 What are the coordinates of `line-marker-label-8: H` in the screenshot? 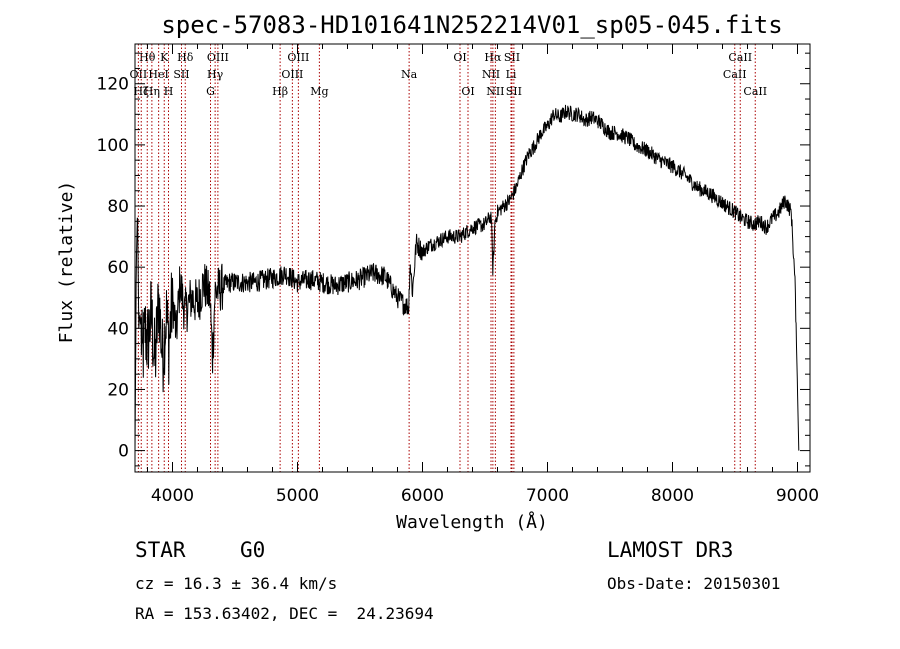 It's located at (169, 91).